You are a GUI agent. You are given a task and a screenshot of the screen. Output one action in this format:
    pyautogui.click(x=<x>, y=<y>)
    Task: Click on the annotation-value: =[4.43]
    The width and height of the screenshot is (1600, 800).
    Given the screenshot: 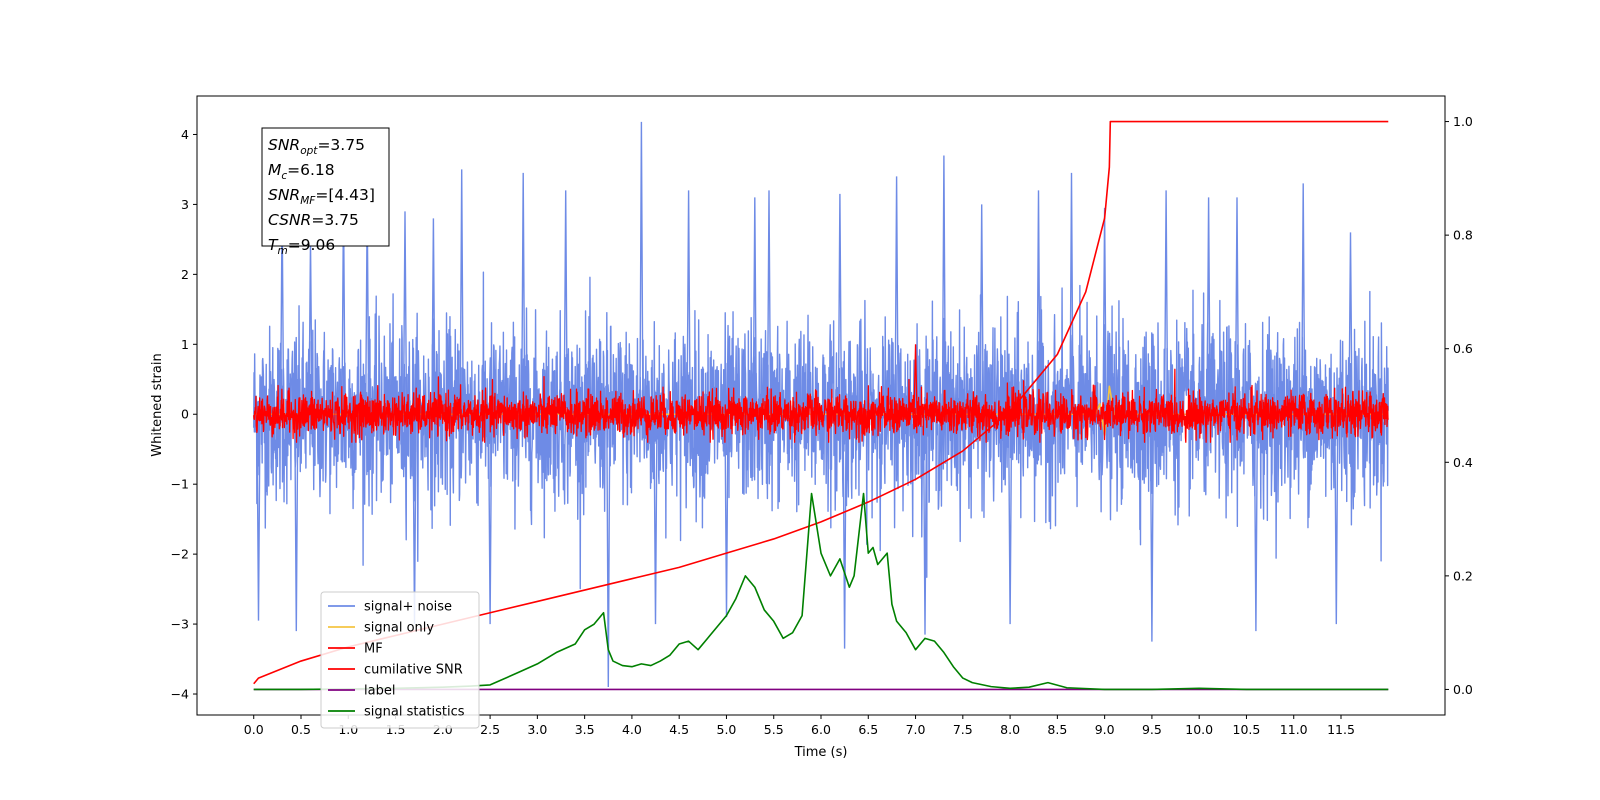 What is the action you would take?
    pyautogui.click(x=345, y=195)
    